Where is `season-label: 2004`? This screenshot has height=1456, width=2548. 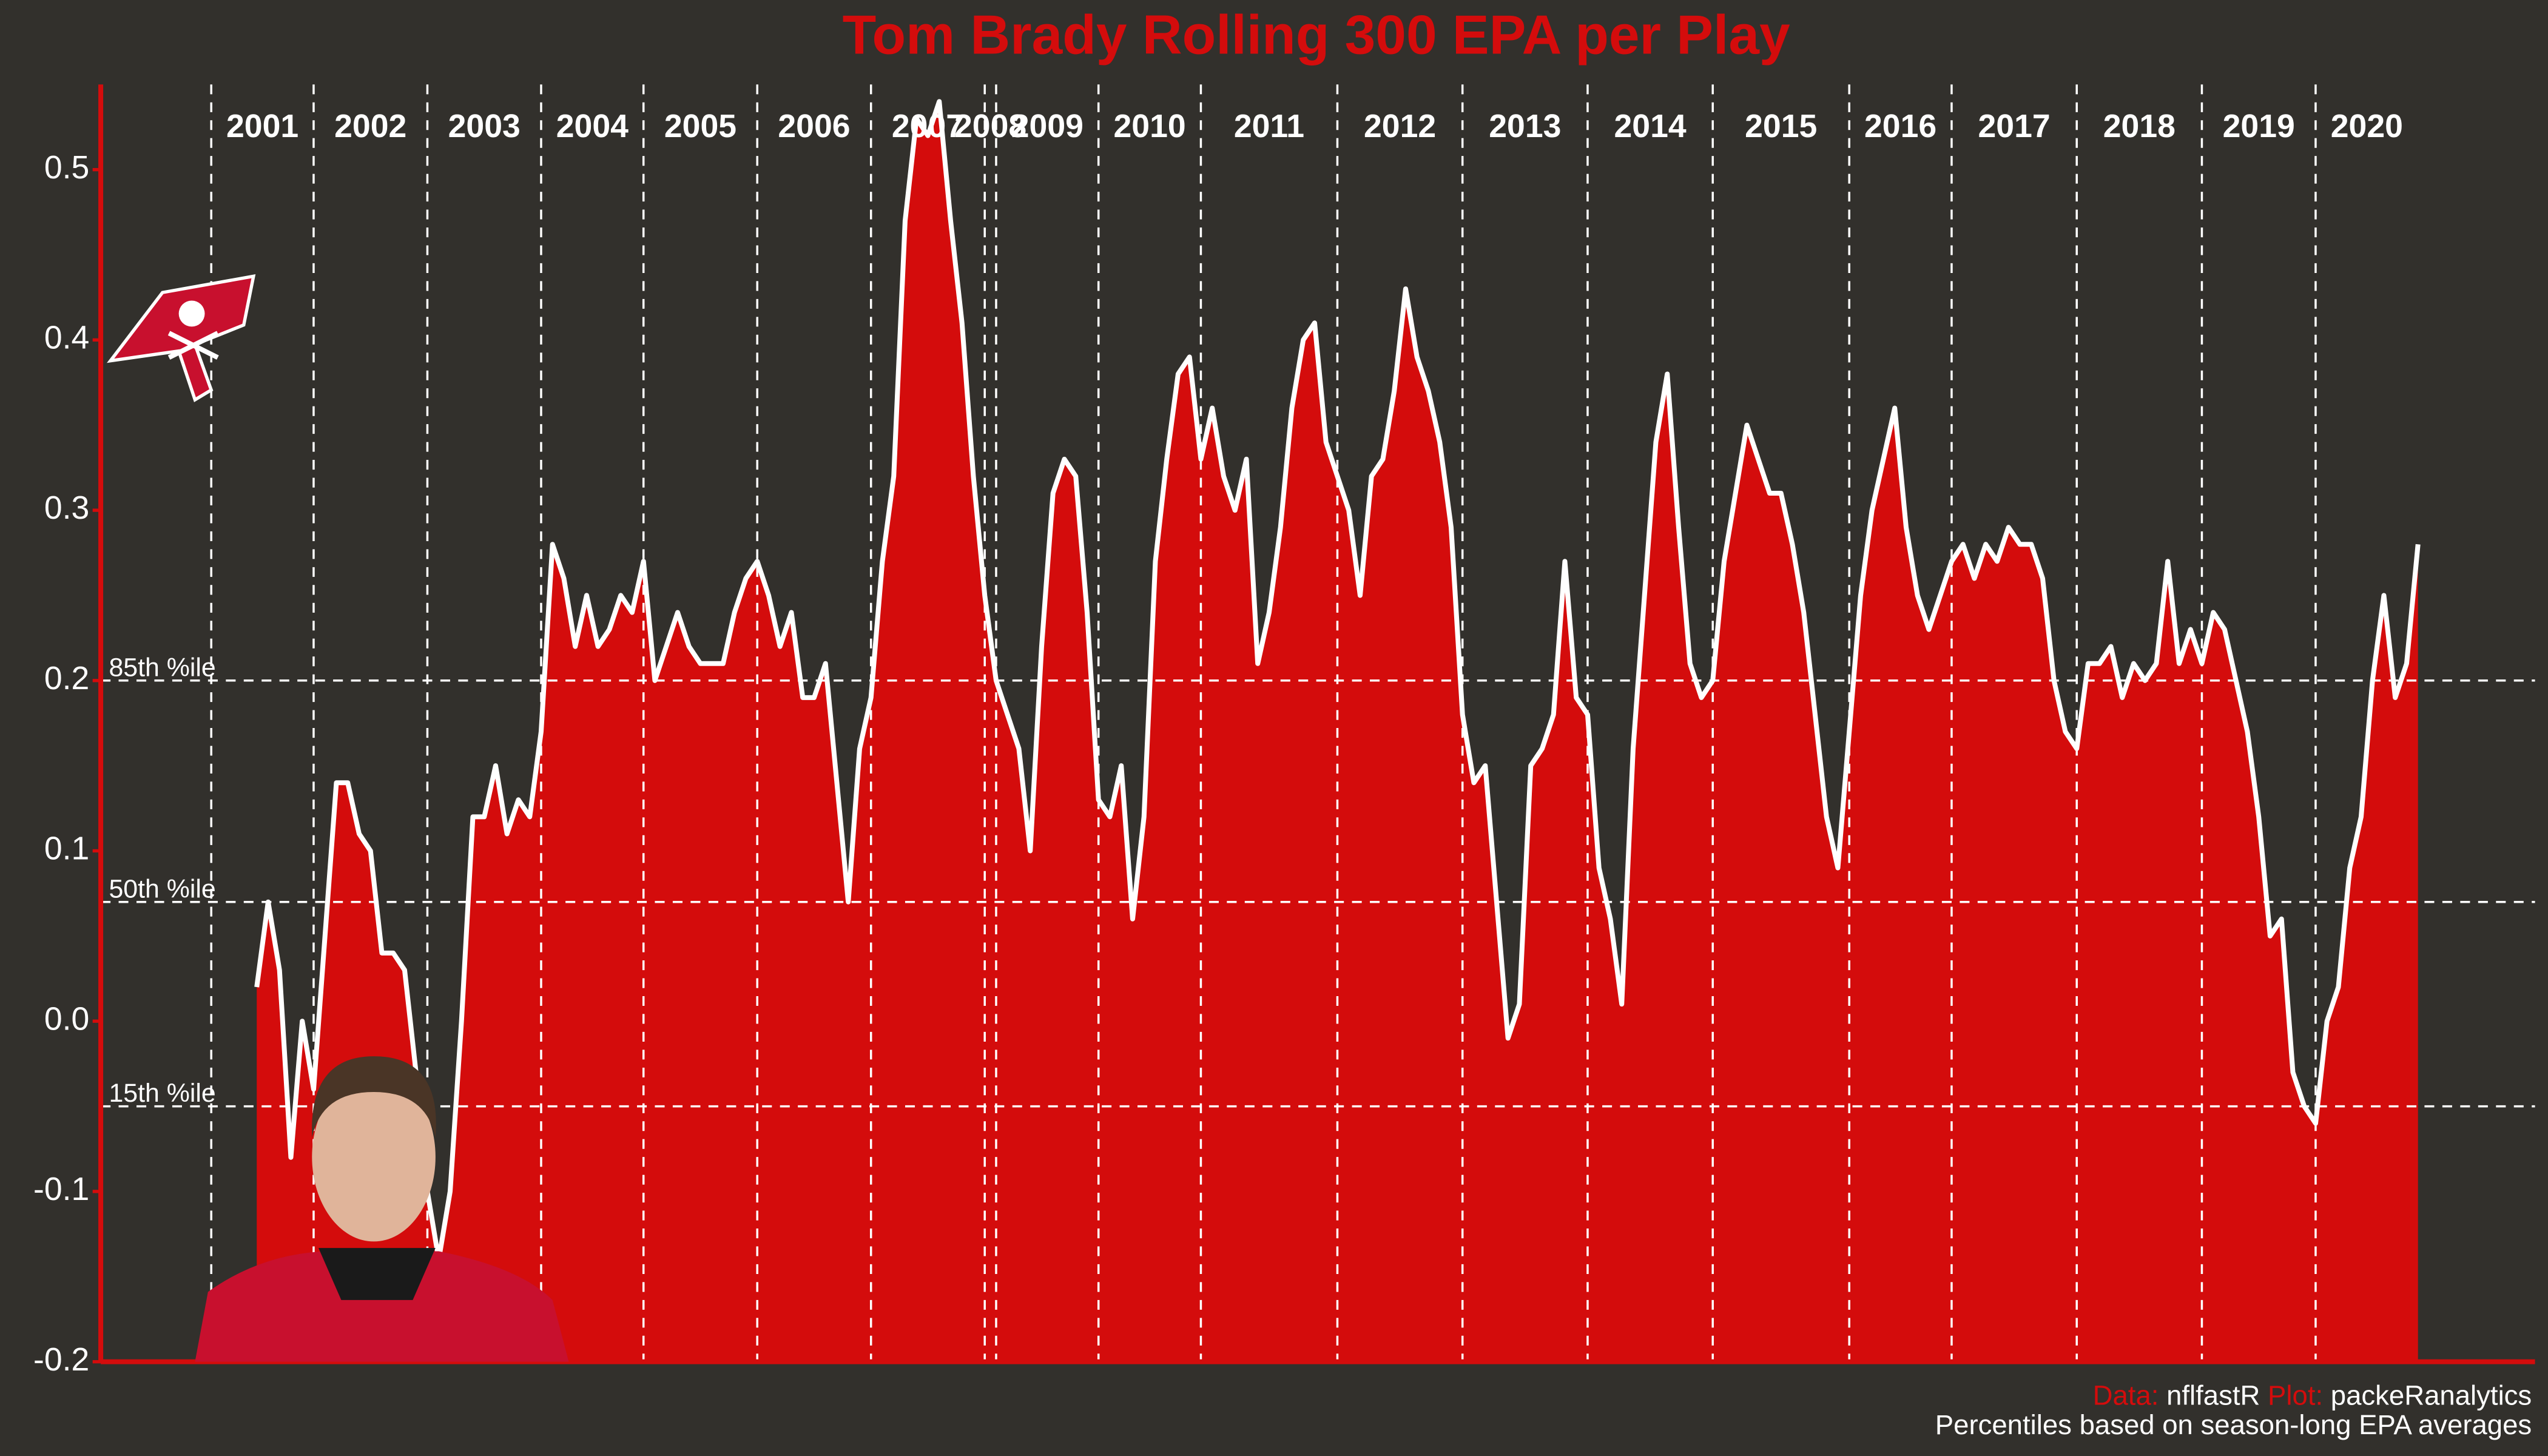 season-label: 2004 is located at coordinates (592, 126).